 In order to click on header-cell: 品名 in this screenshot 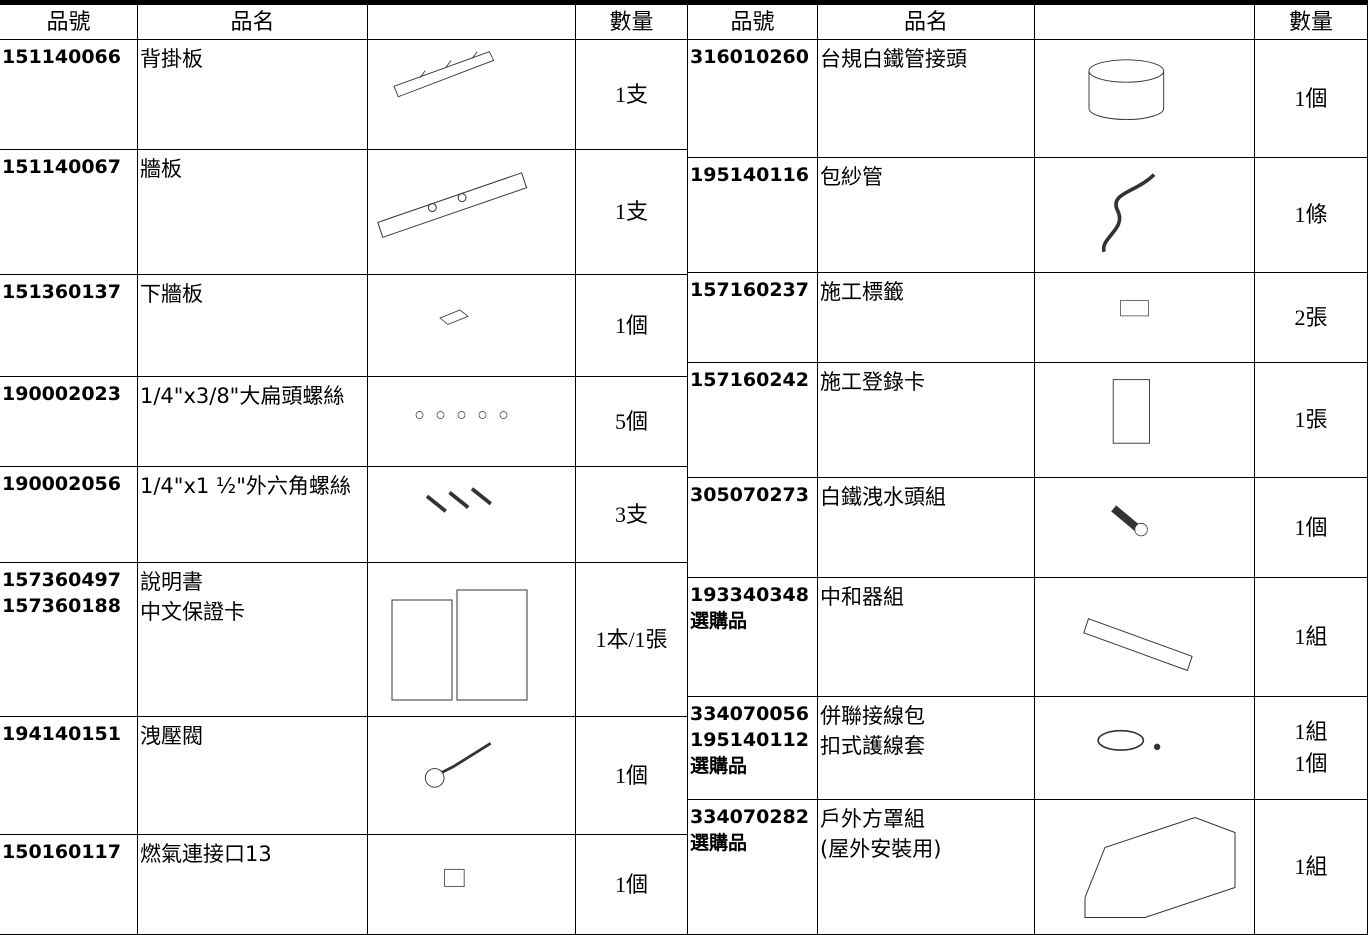, I will do `click(253, 22)`.